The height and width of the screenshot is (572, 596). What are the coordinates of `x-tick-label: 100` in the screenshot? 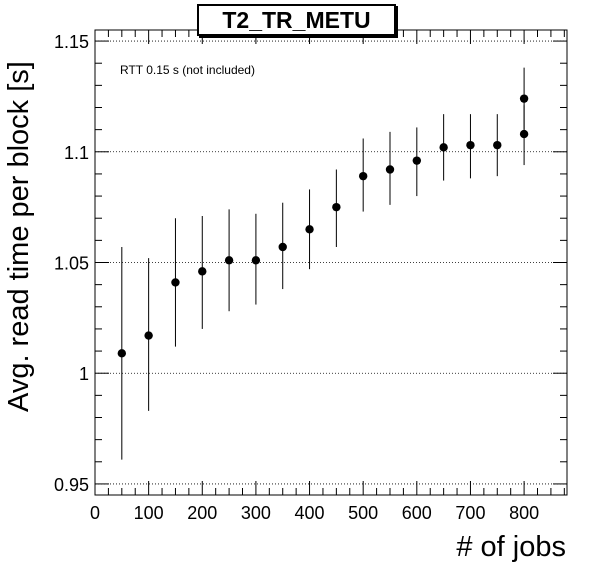 It's located at (149, 513).